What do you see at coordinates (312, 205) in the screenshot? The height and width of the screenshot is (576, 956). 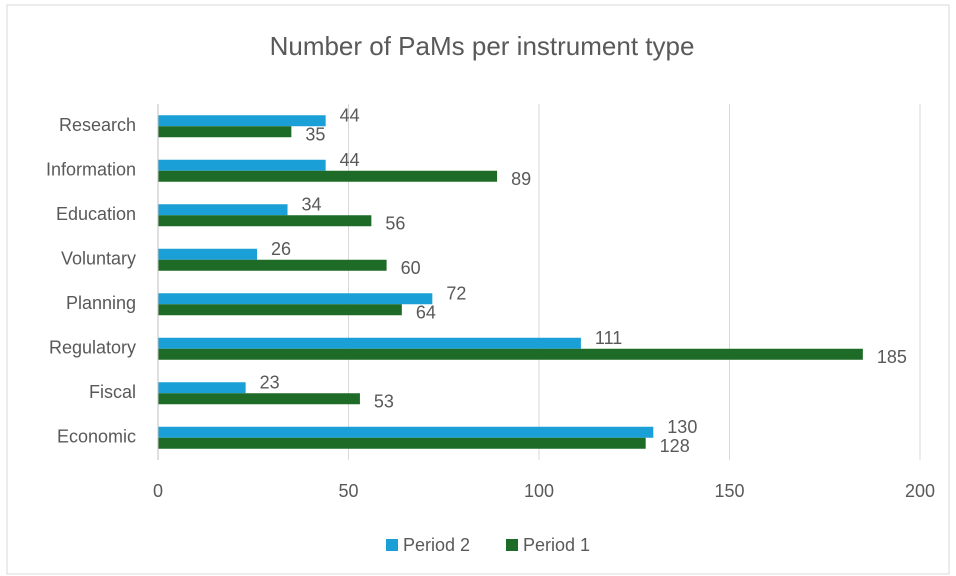 I see `data-label: 34` at bounding box center [312, 205].